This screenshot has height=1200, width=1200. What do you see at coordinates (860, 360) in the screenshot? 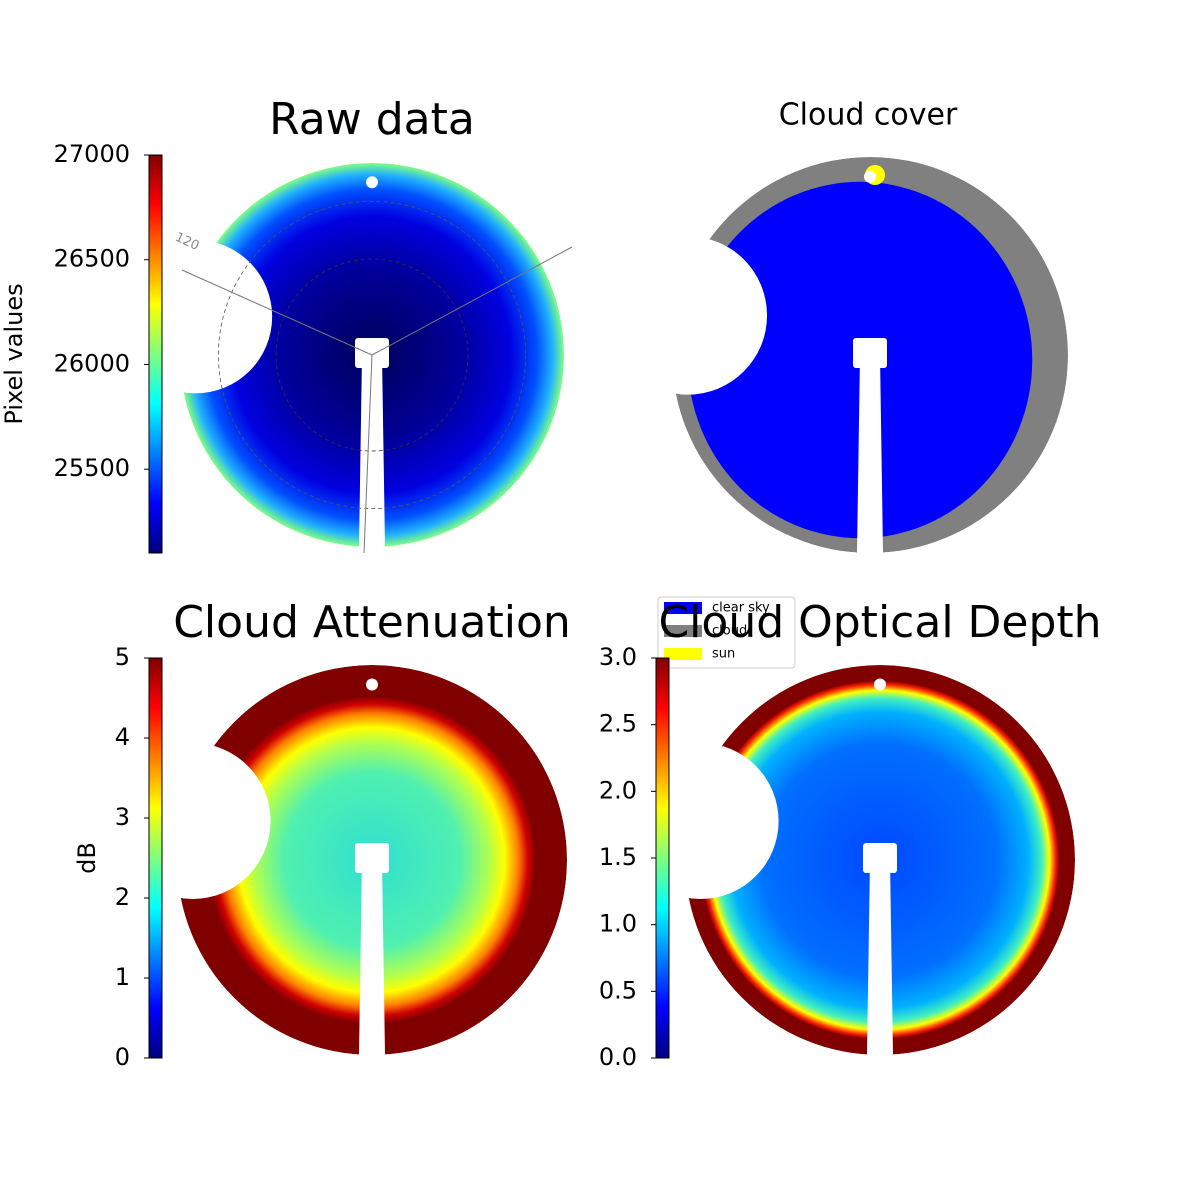
I see `clear-region` at bounding box center [860, 360].